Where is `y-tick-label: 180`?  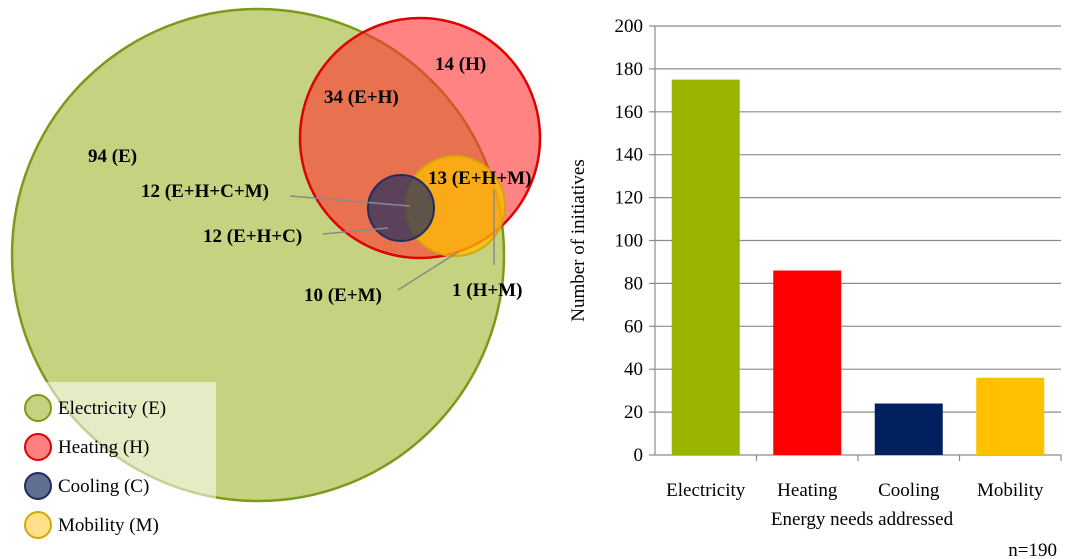
y-tick-label: 180 is located at coordinates (629, 69).